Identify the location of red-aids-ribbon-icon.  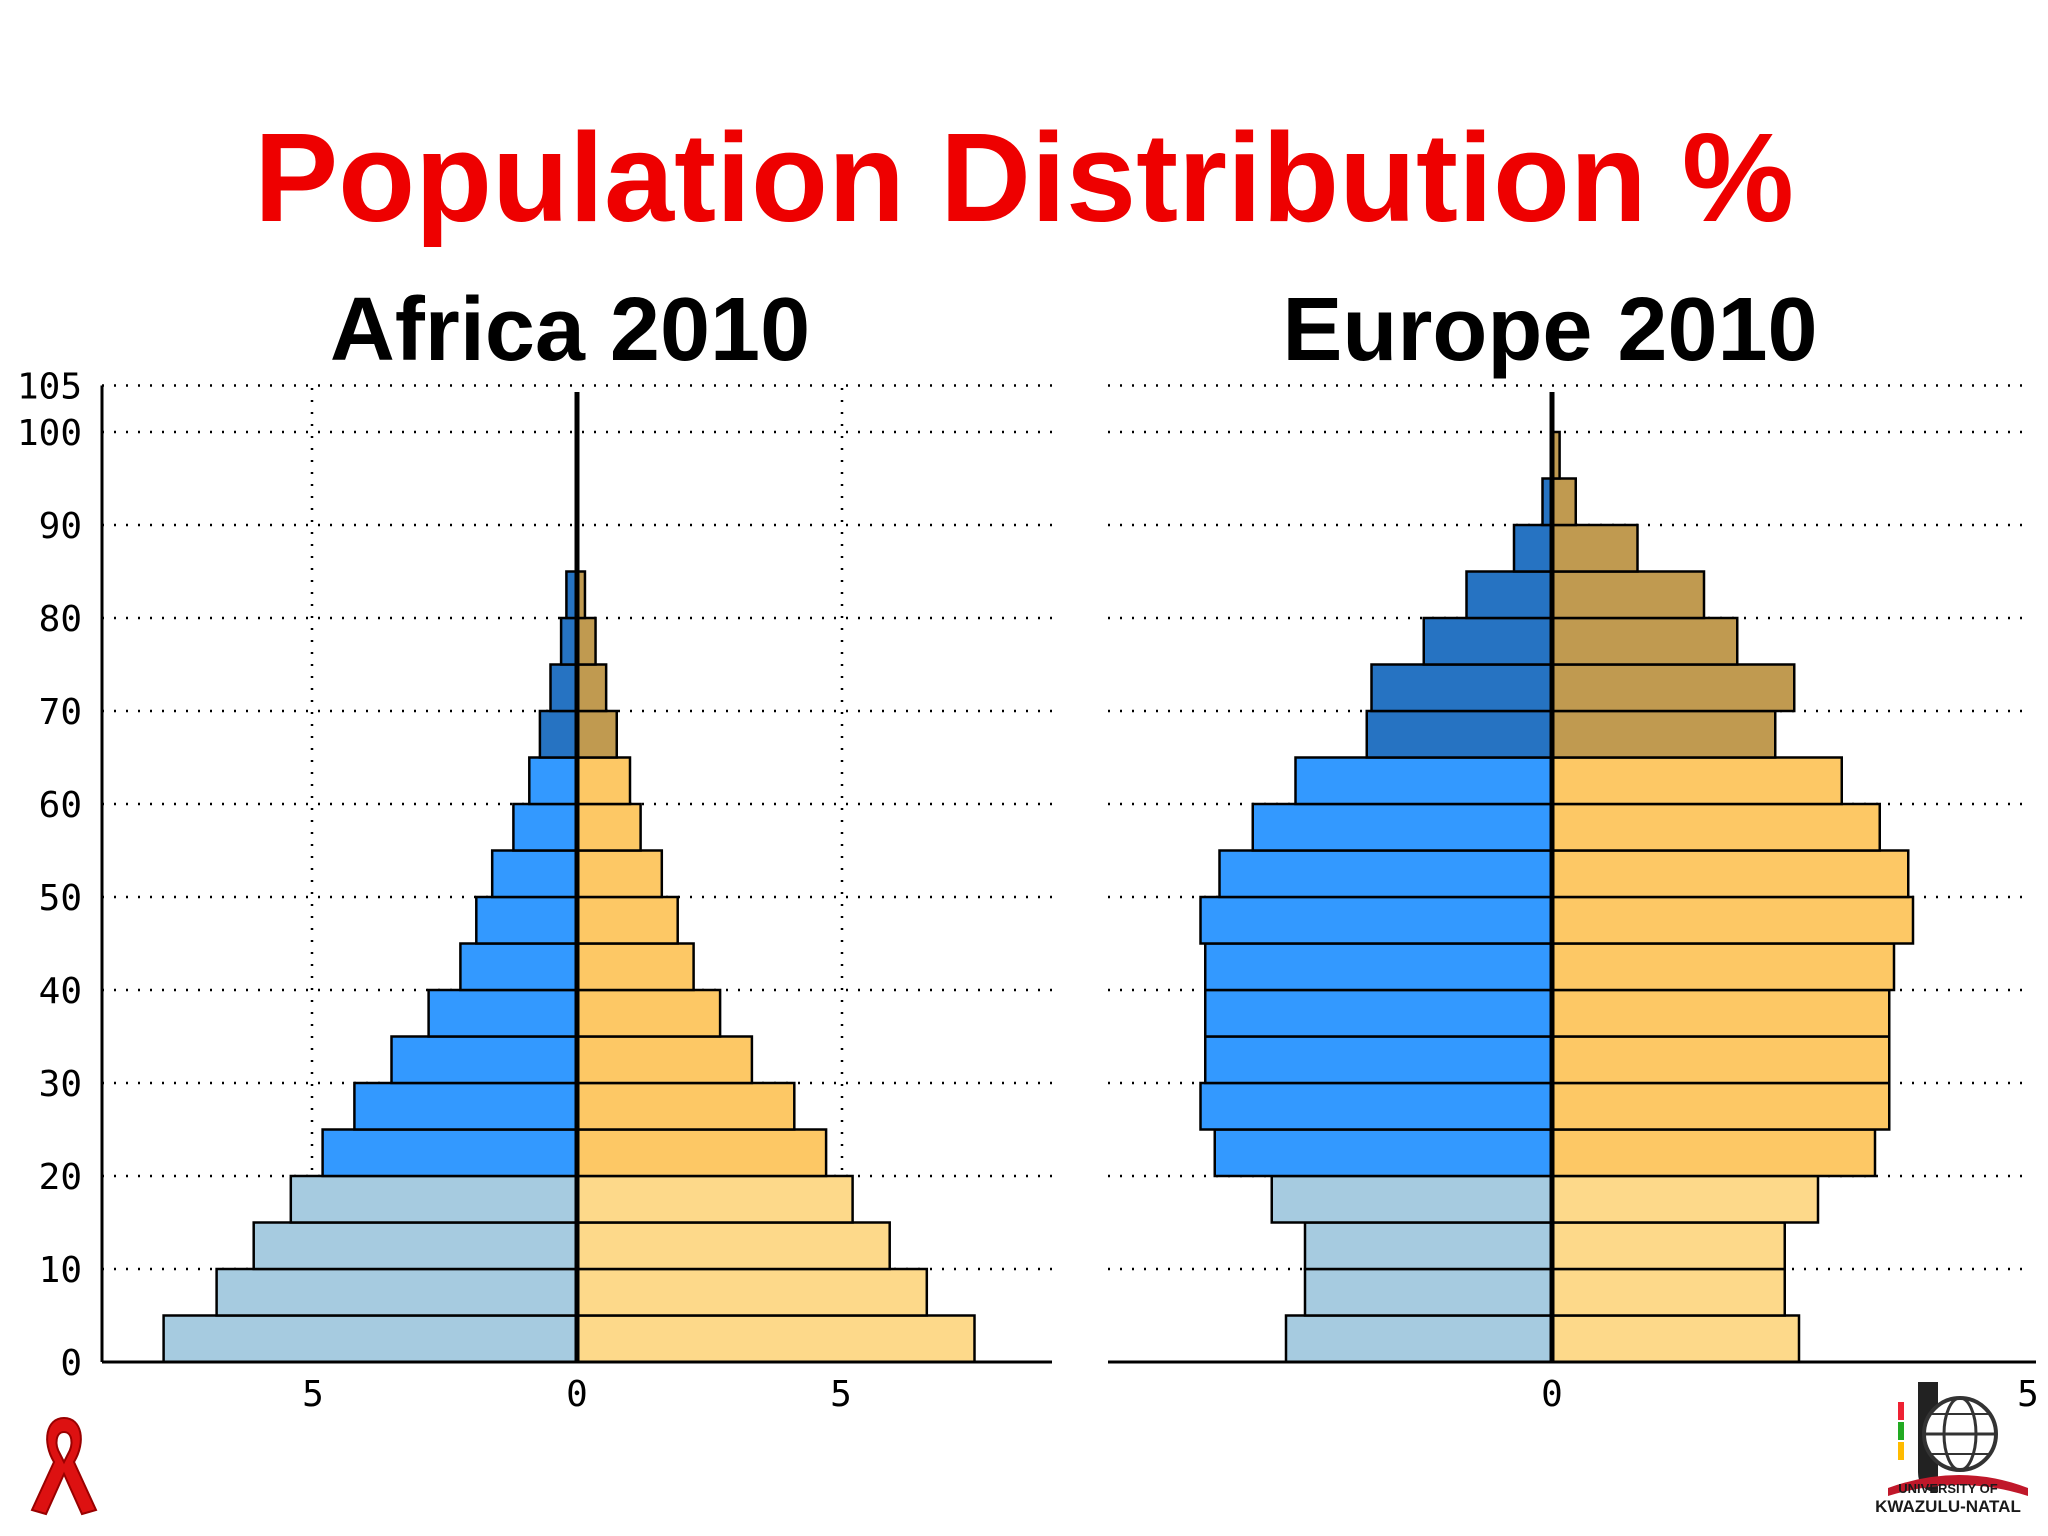
(64, 1466).